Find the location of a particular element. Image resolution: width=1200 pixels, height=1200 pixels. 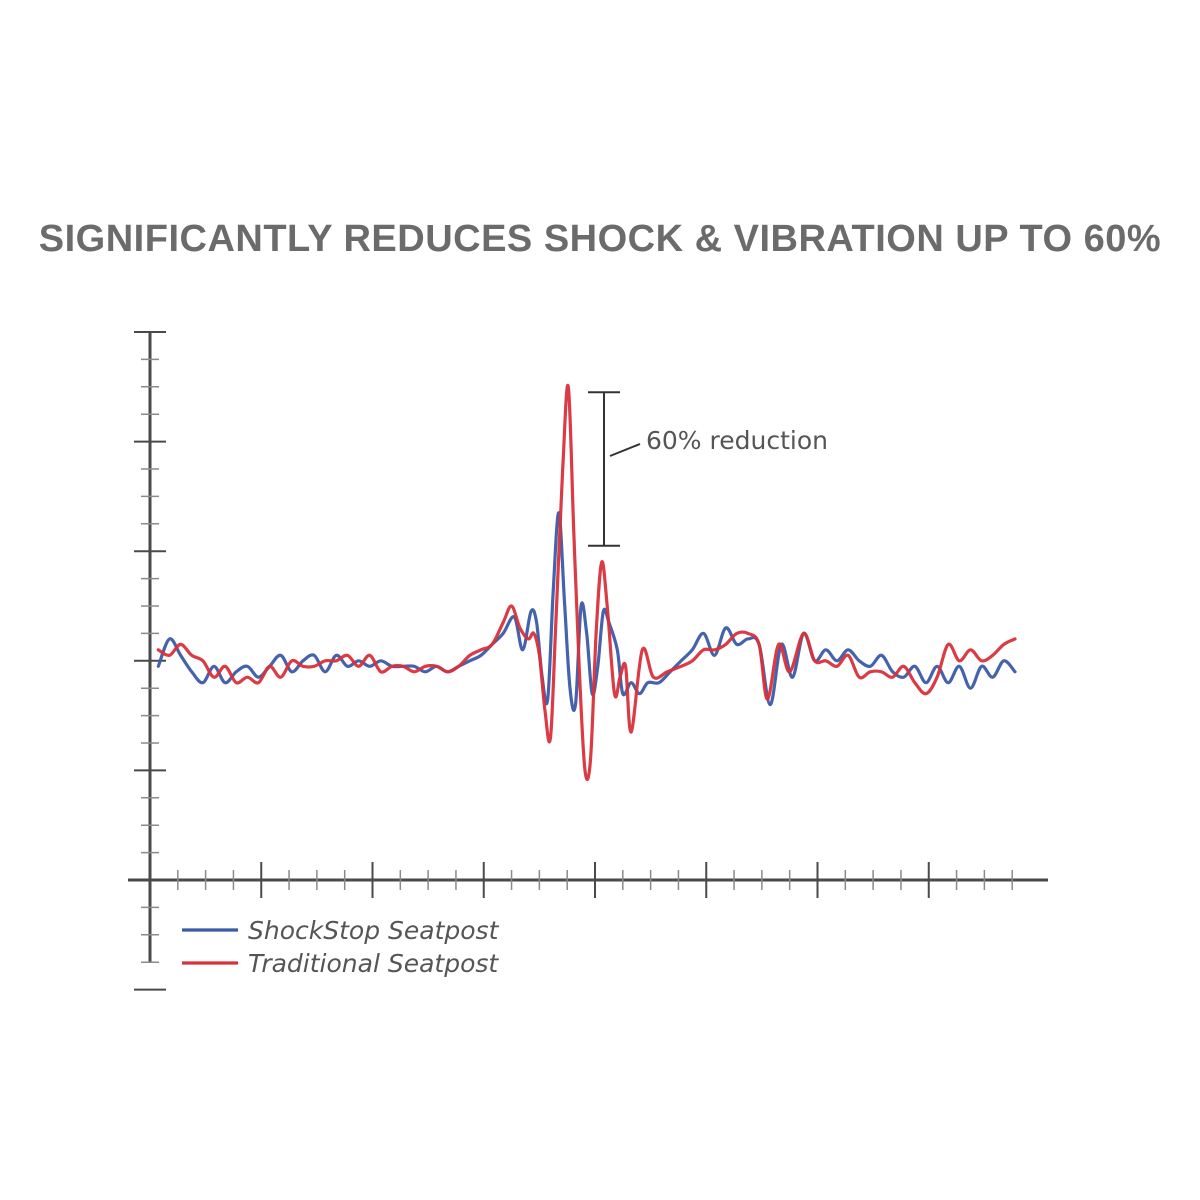

legend-label: ShockStop Seatpost is located at coordinates (374, 930).